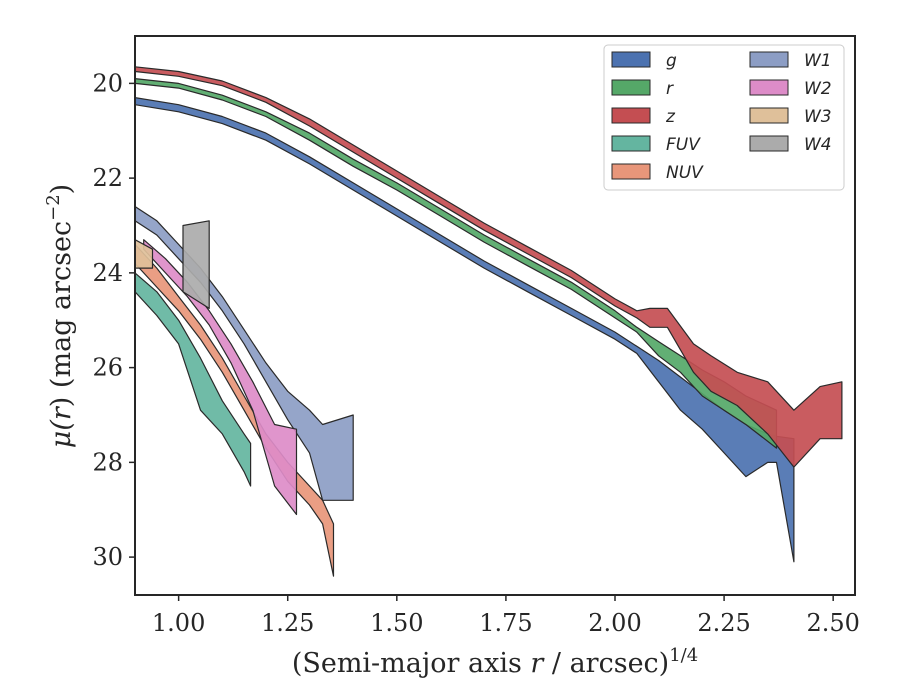  What do you see at coordinates (113, 320) in the screenshot?
I see `y-axis: 20 22 24 26 28 30` at bounding box center [113, 320].